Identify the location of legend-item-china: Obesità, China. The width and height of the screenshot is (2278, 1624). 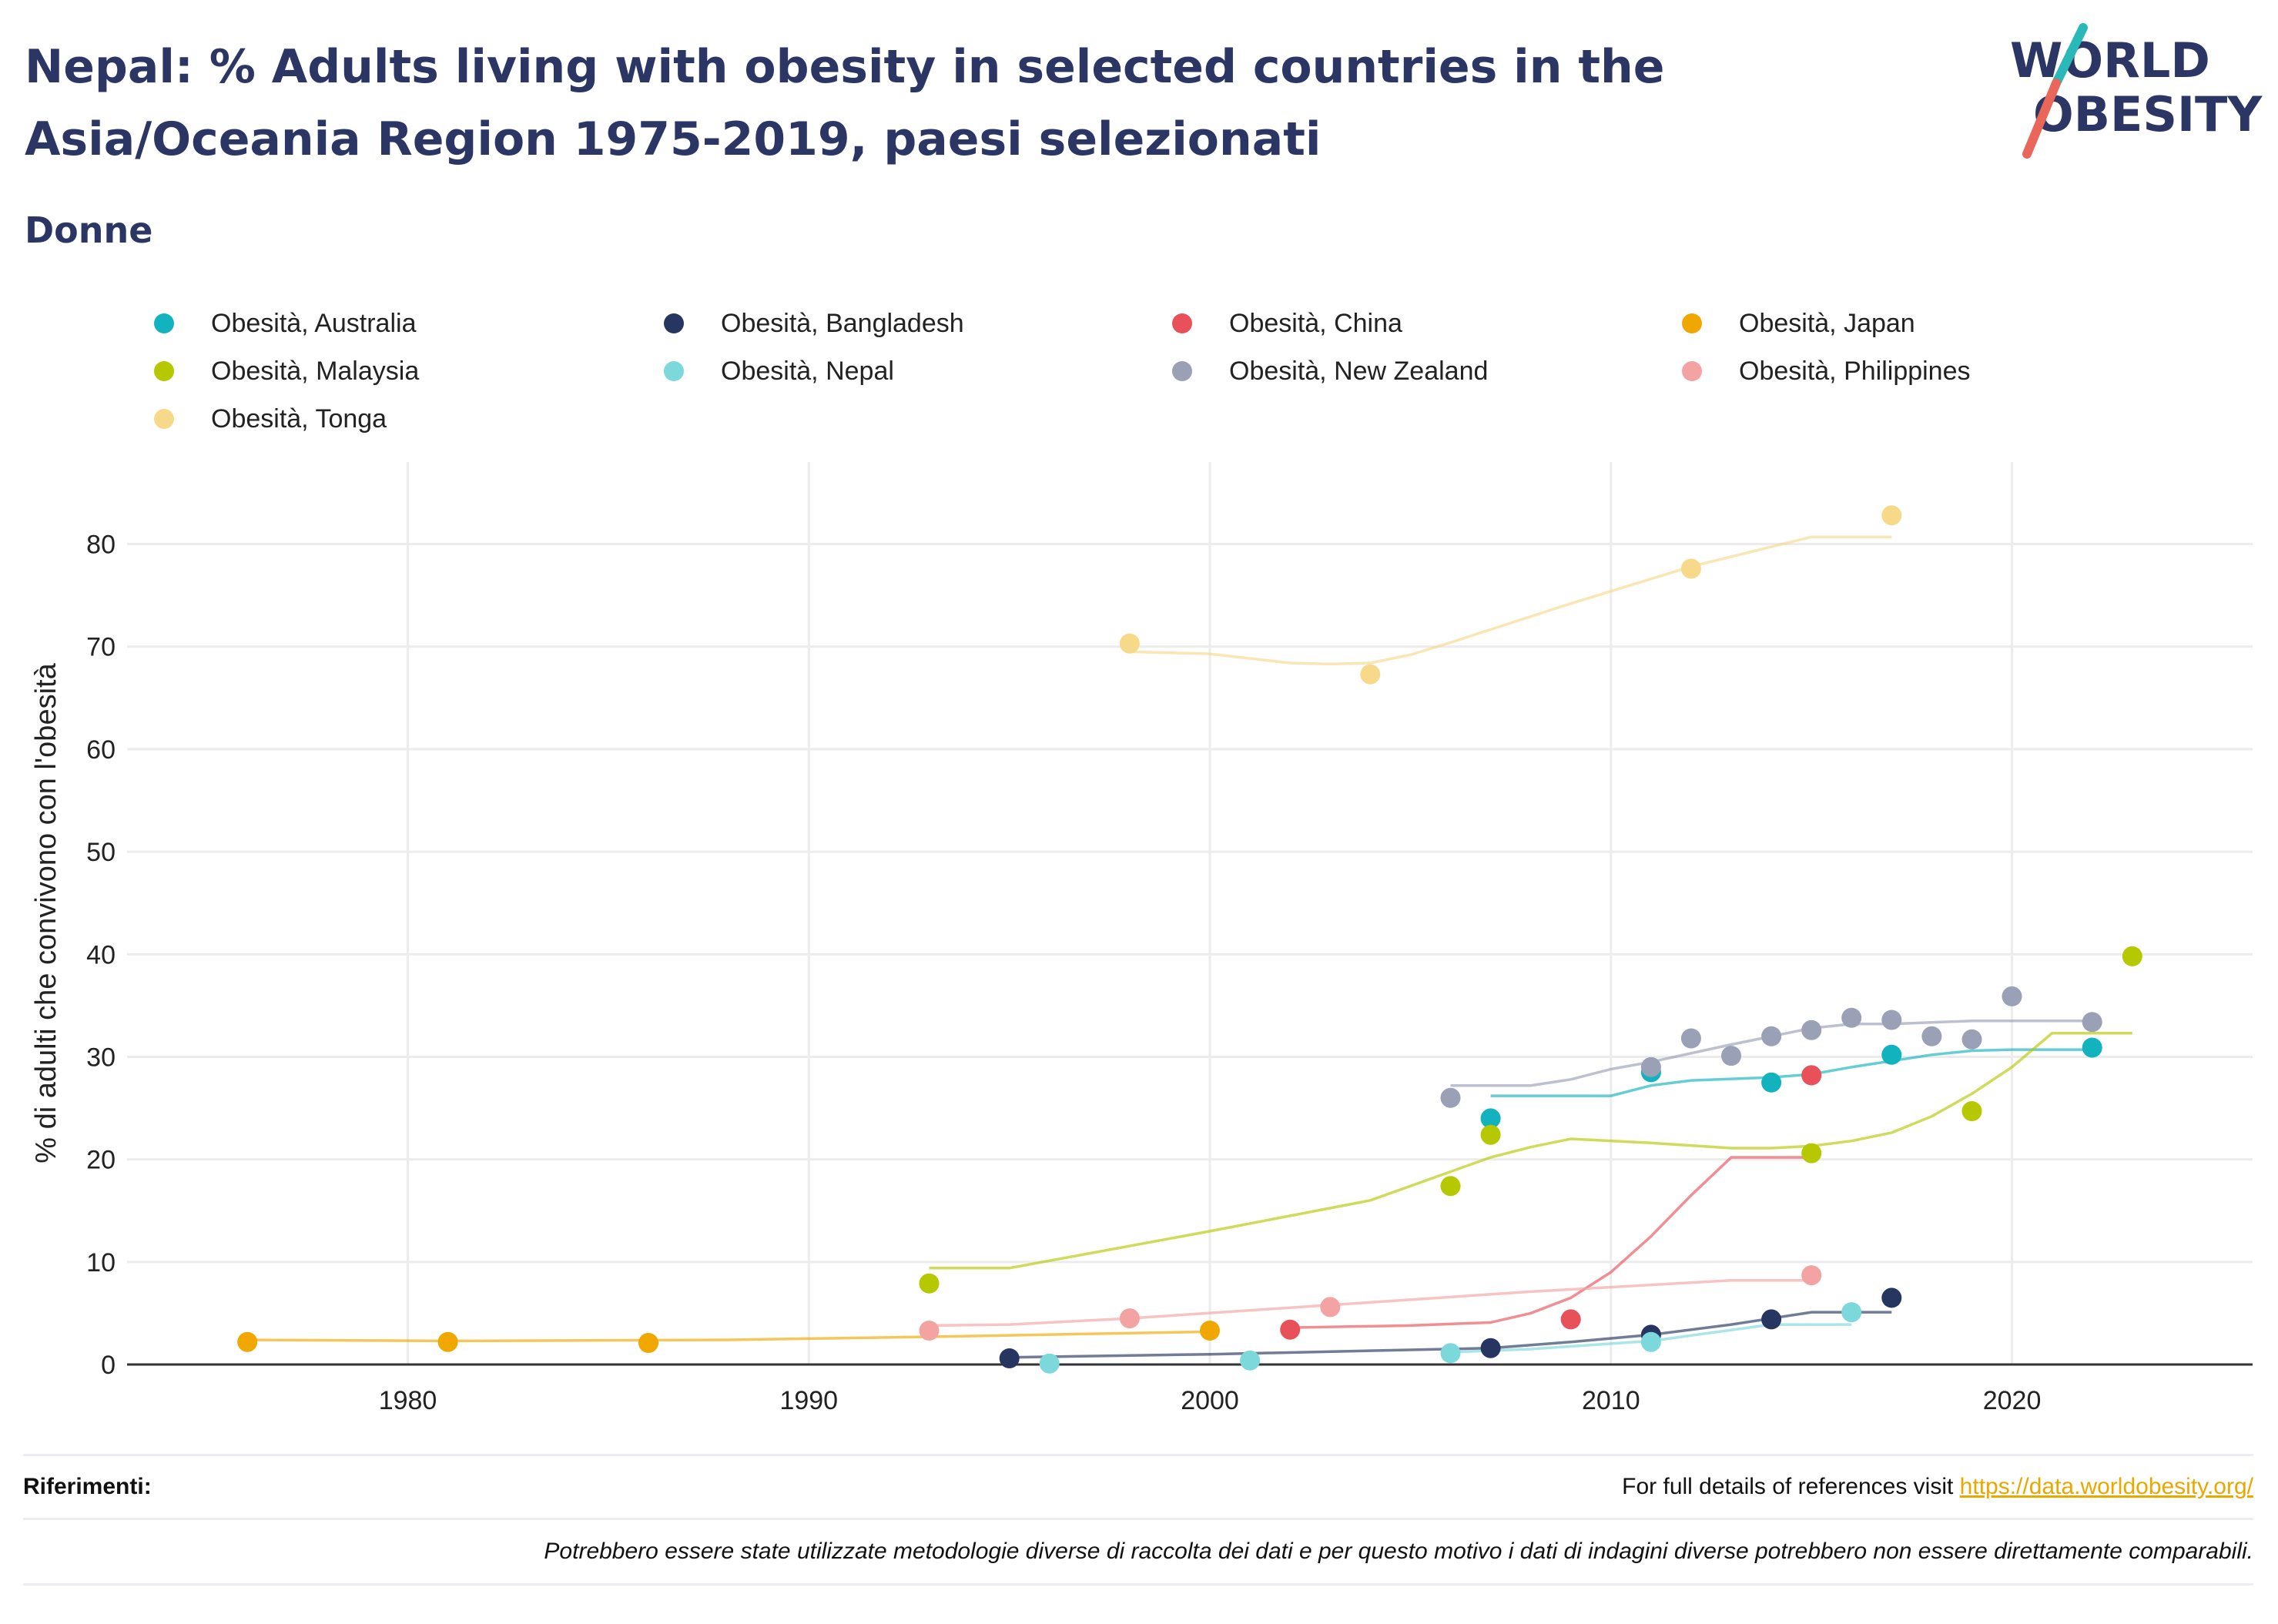
(1287, 323).